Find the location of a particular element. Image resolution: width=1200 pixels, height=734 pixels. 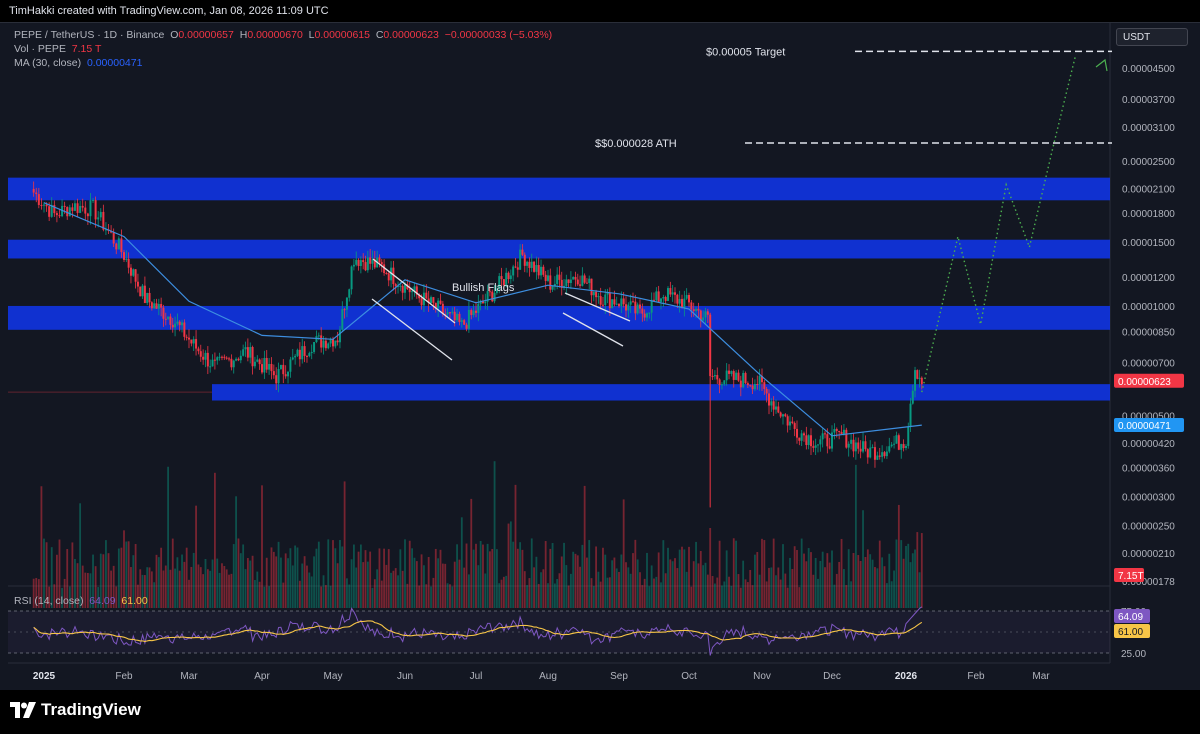

rsi-value-badge-bg is located at coordinates (1132, 616).